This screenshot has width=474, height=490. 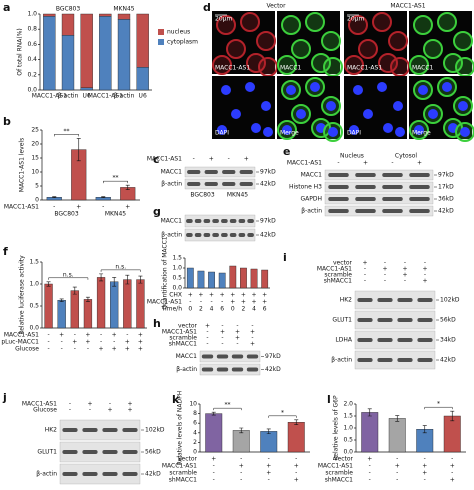 I want to click on tile-label: MACC1, so click(x=291, y=68).